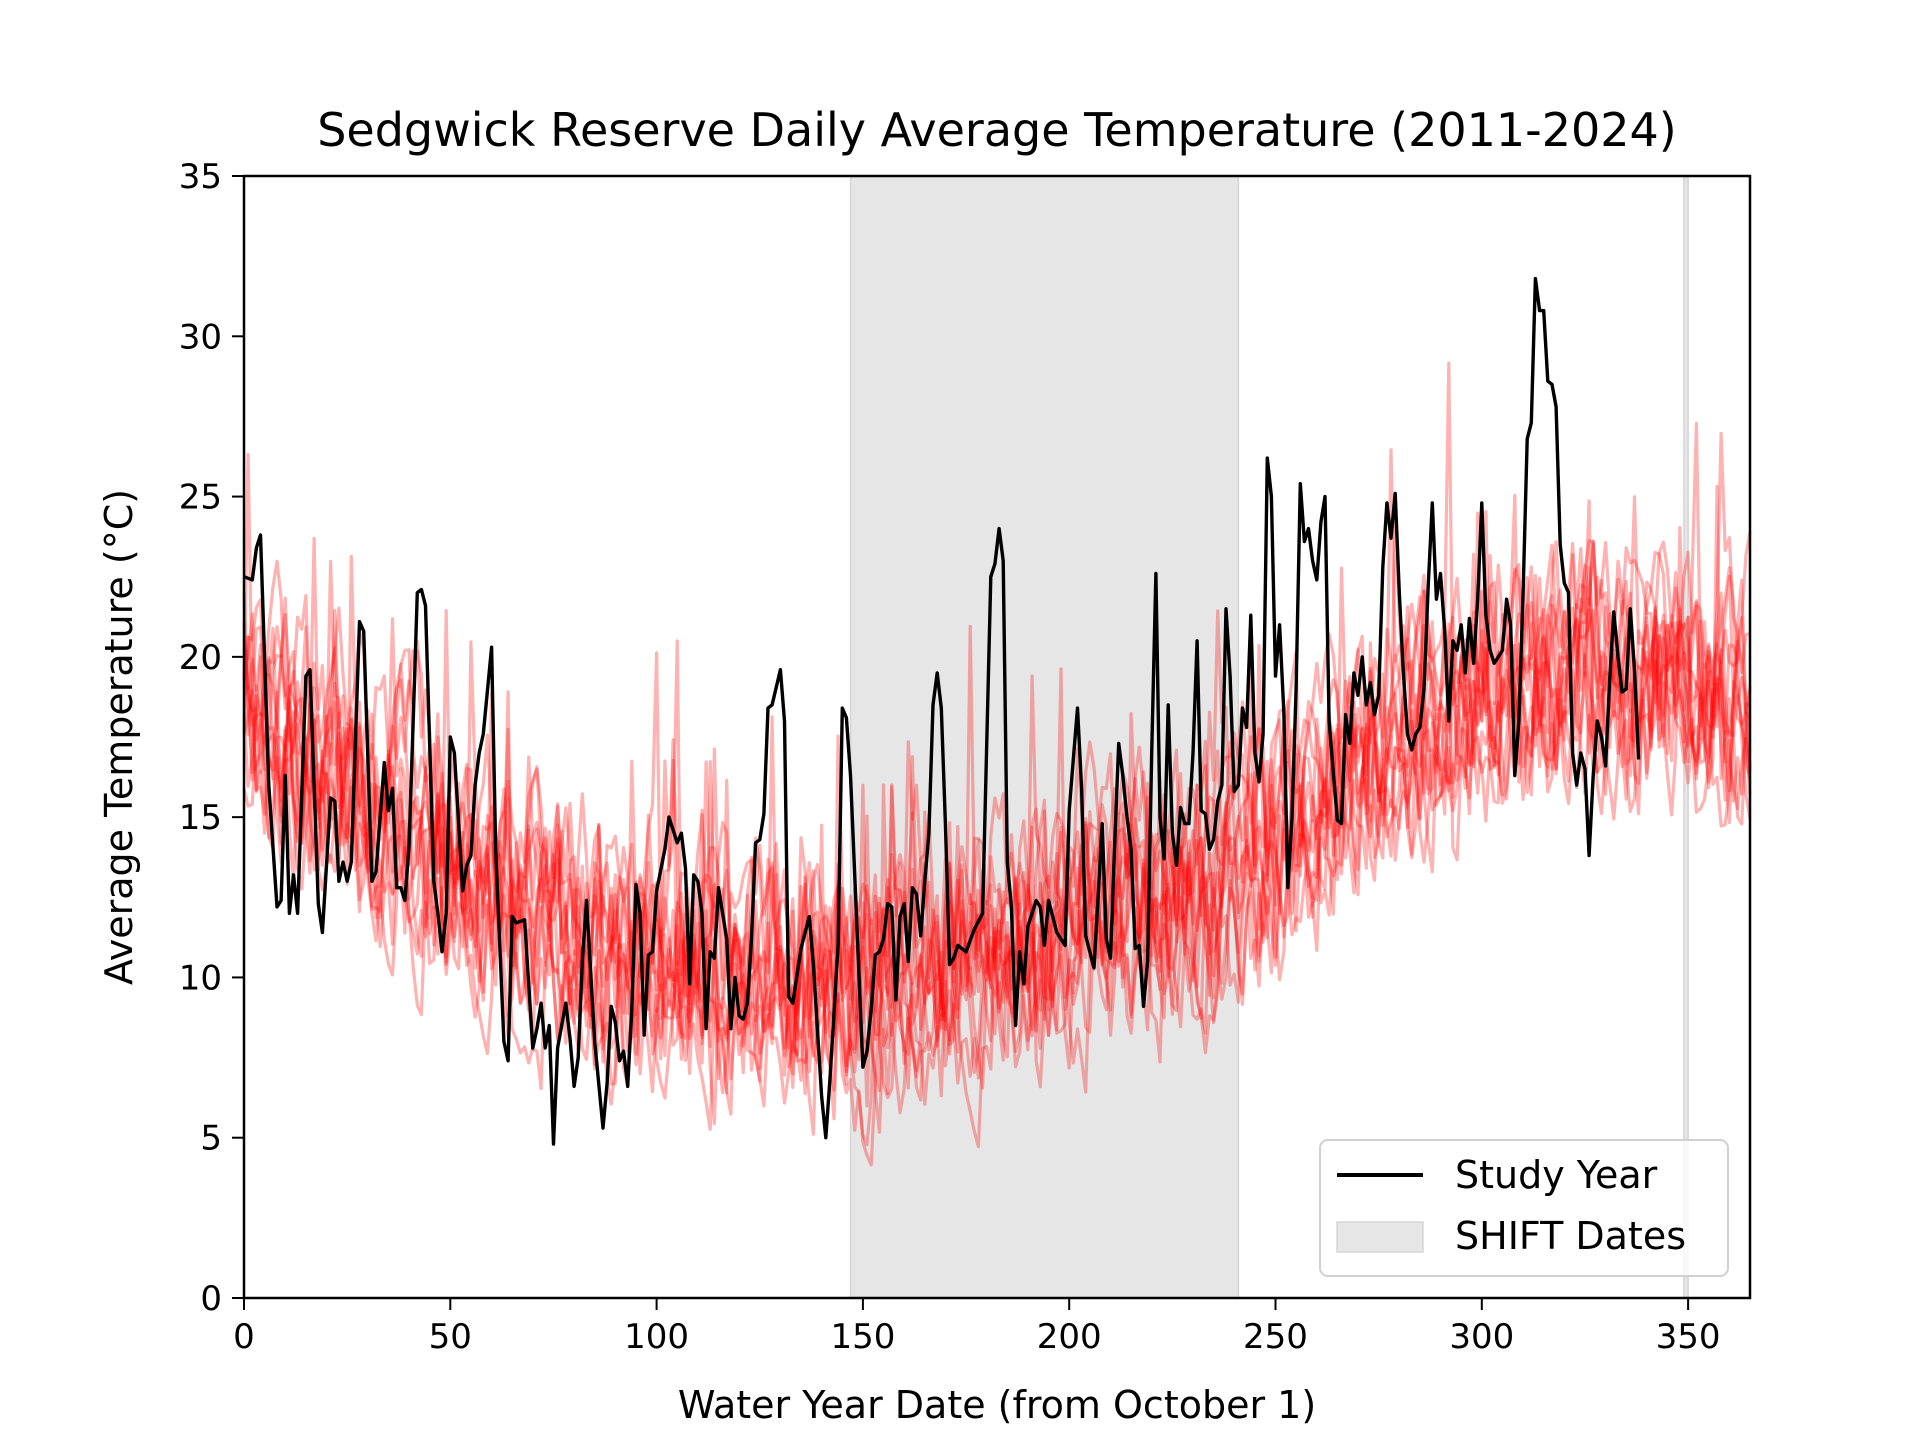 This screenshot has height=1440, width=1920. I want to click on legend-study-year-label: Study Year, so click(1556, 1175).